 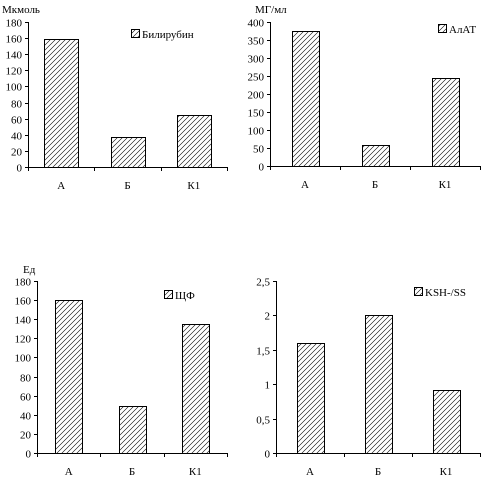 What do you see at coordinates (259, 150) in the screenshot?
I see `y-tick-label: 50` at bounding box center [259, 150].